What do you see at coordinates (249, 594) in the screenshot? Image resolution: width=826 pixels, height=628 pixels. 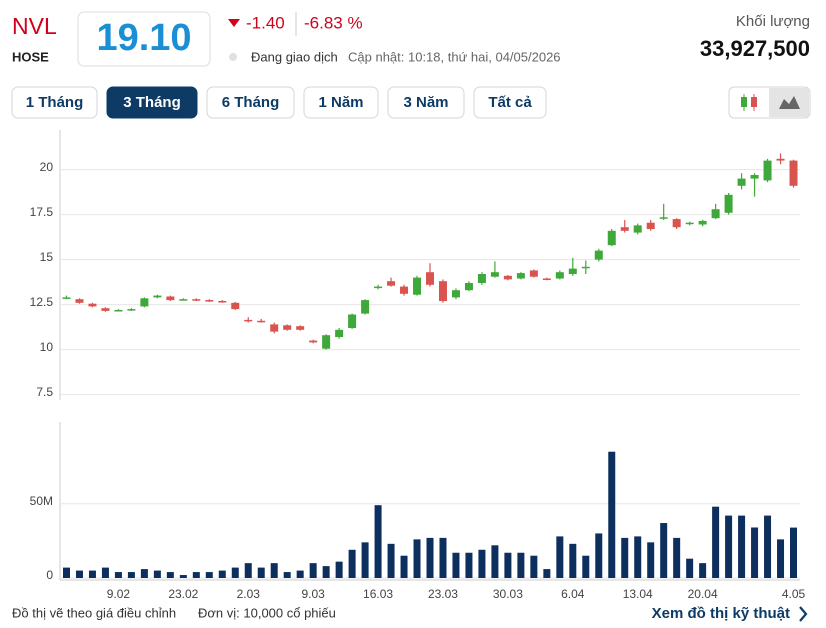 I see `x-tick-label: 2.03` at bounding box center [249, 594].